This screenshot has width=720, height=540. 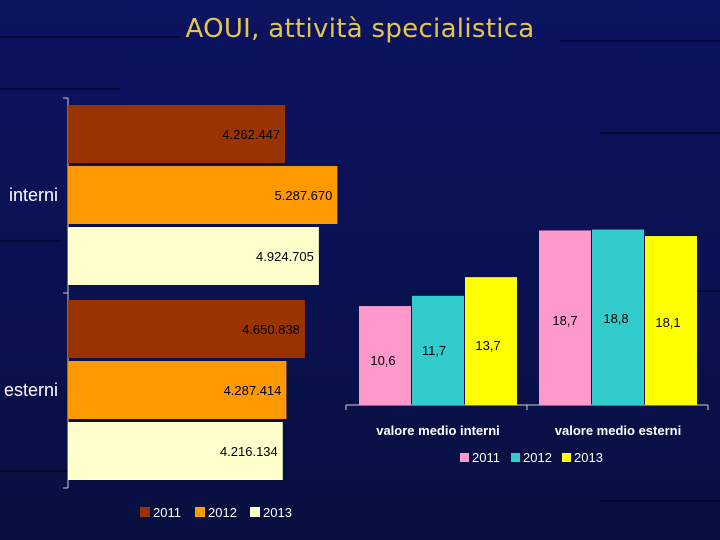 I want to click on bar-interni-2013, so click(x=193, y=256).